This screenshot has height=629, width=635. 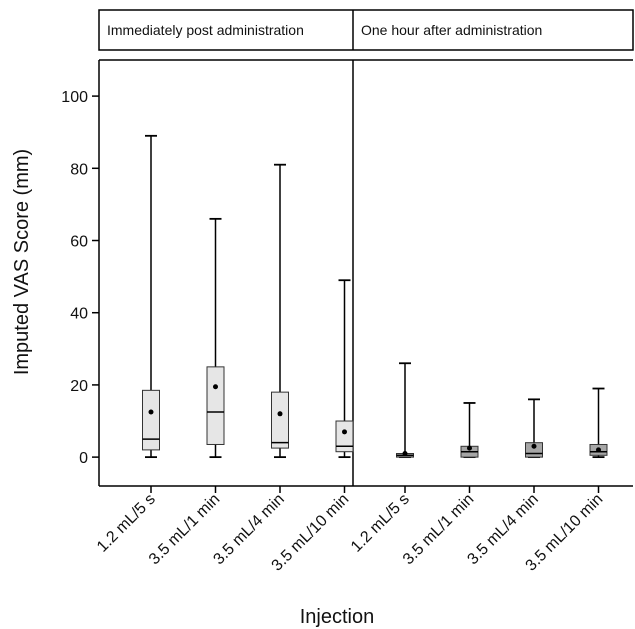 I want to click on y-axis-title: Imputed VAS Score (mm), so click(x=22, y=262).